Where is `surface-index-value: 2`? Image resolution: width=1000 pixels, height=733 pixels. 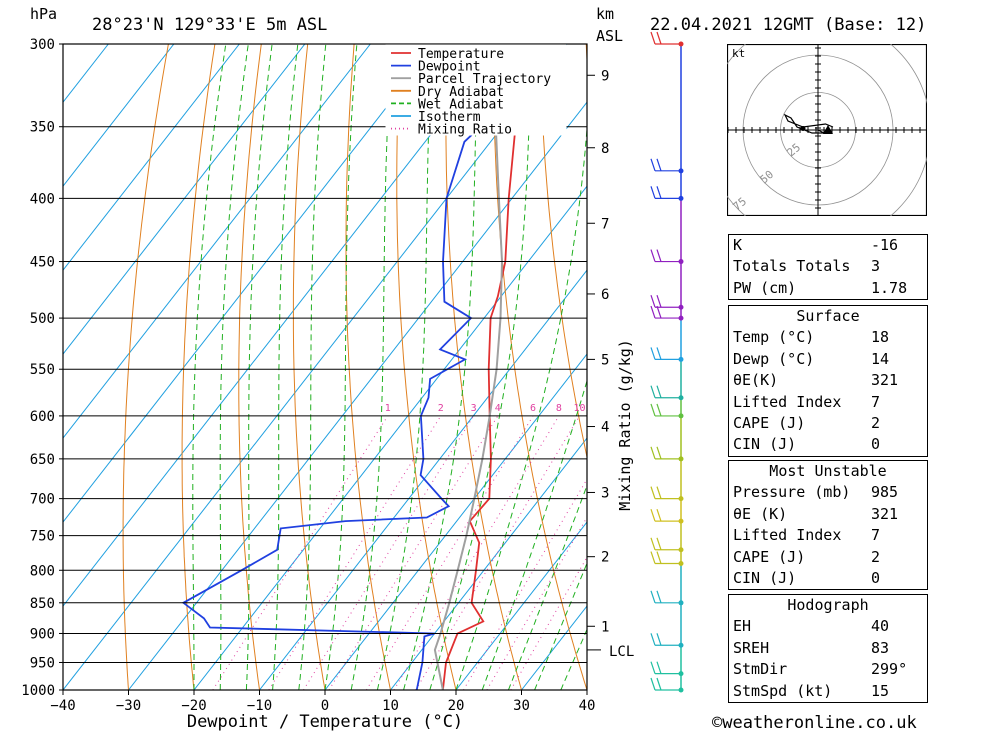
surface-index-value: 2 is located at coordinates (876, 422).